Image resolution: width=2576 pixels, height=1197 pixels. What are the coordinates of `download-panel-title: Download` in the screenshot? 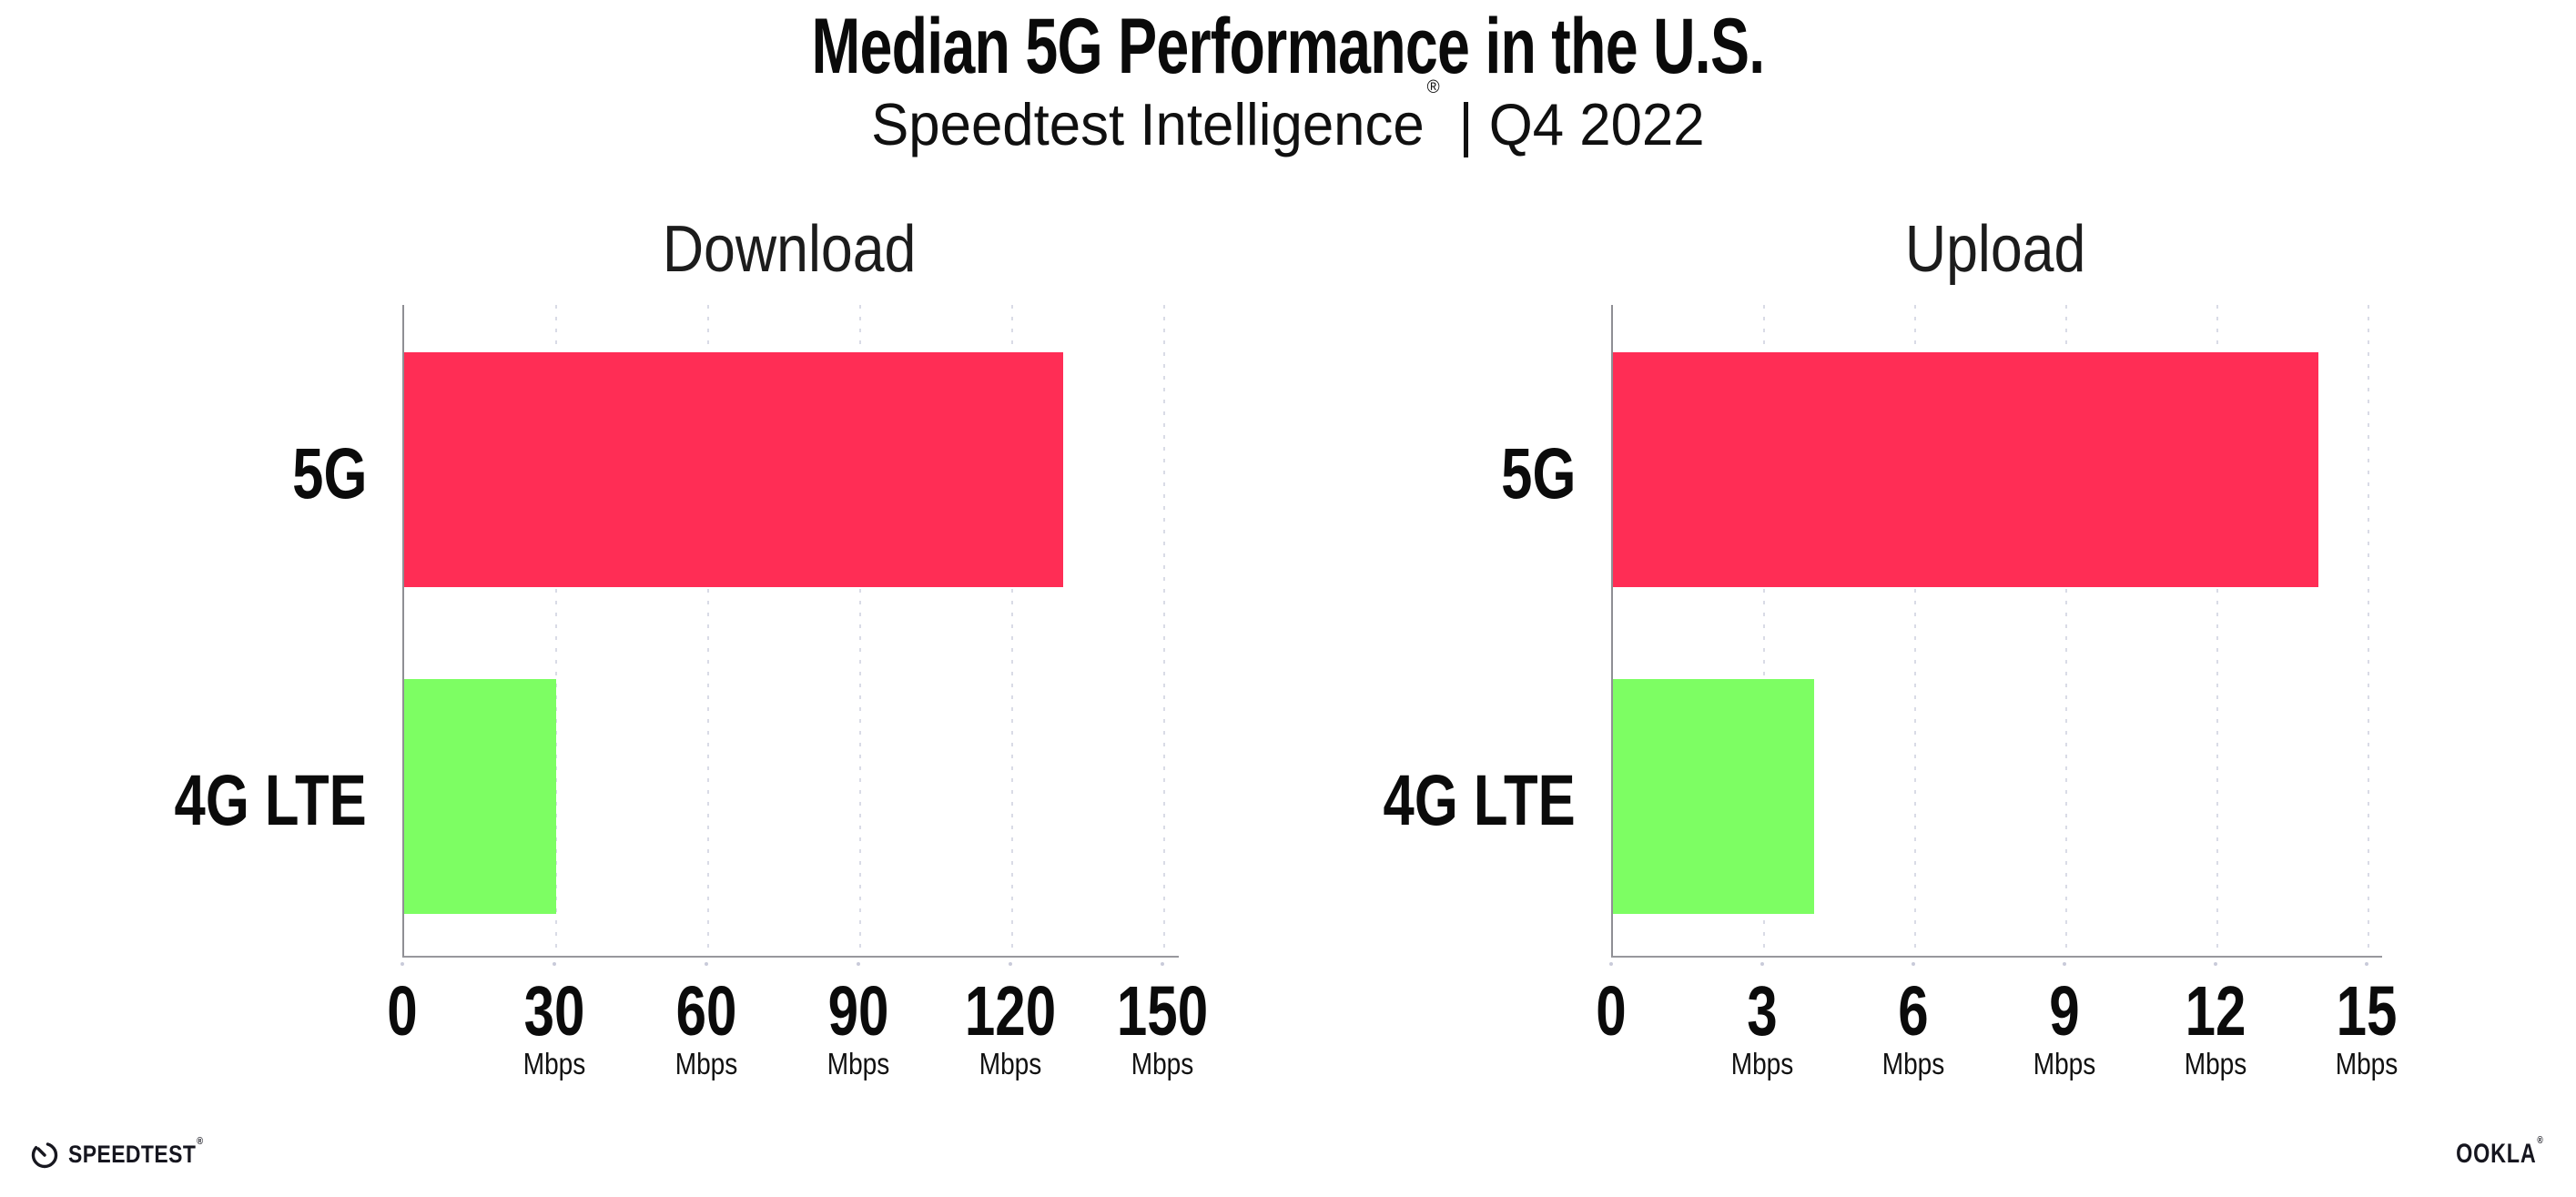 It's located at (790, 250).